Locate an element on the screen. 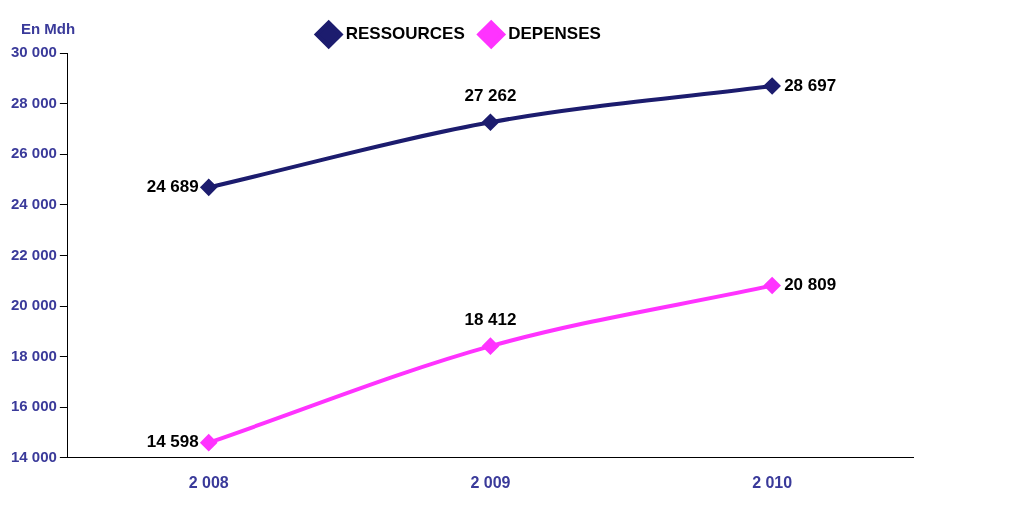 The width and height of the screenshot is (1031, 507). y-tick-label: 28 000 is located at coordinates (33, 102).